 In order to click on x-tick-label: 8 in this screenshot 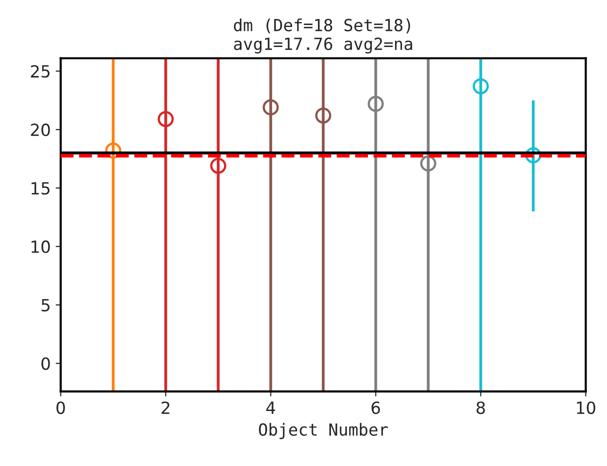, I will do `click(480, 407)`.